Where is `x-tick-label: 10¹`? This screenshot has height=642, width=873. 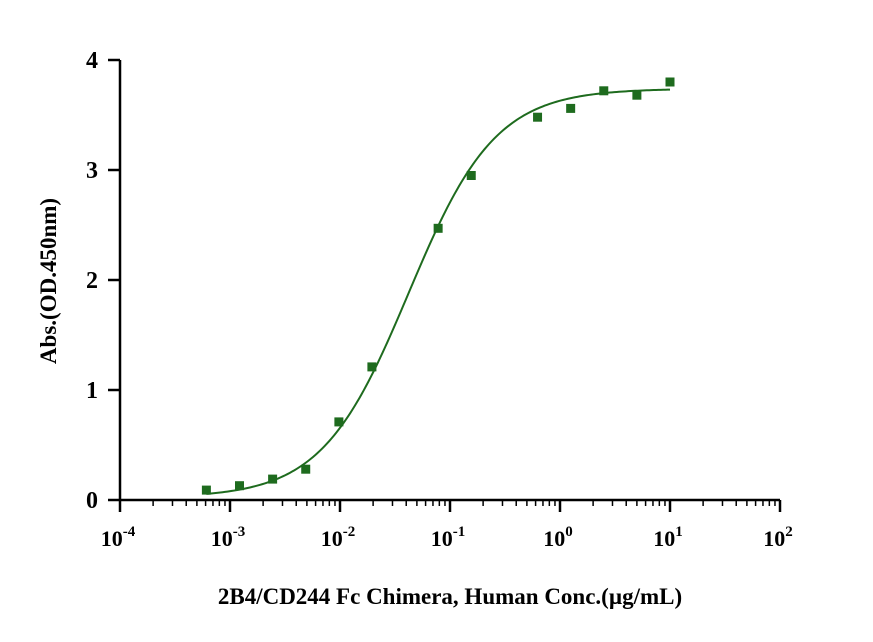 x-tick-label: 10¹ is located at coordinates (668, 537).